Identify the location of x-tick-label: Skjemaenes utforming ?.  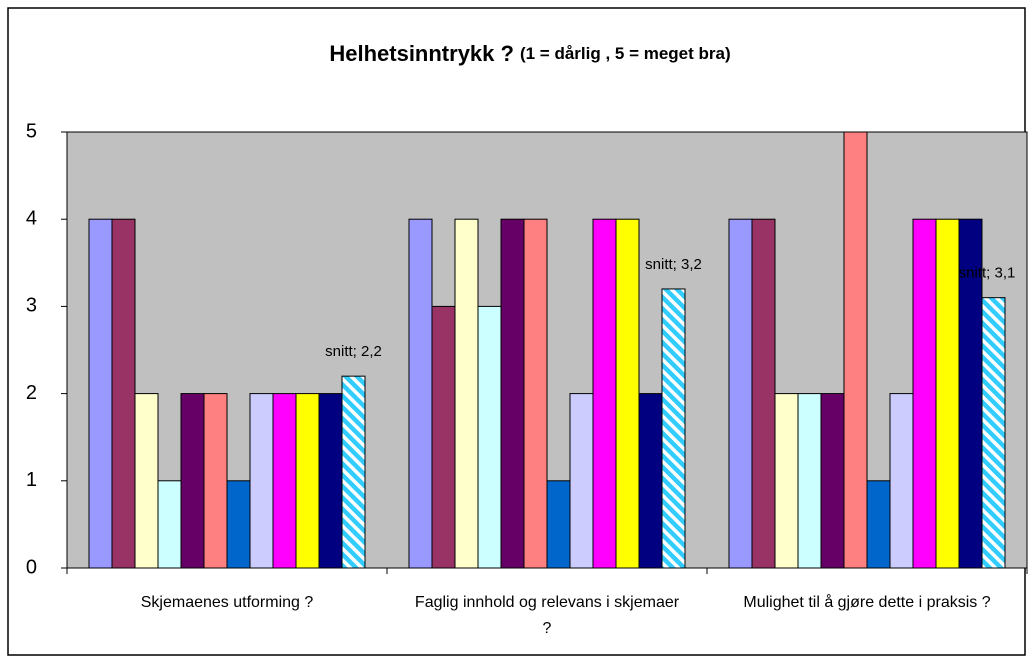
(227, 602).